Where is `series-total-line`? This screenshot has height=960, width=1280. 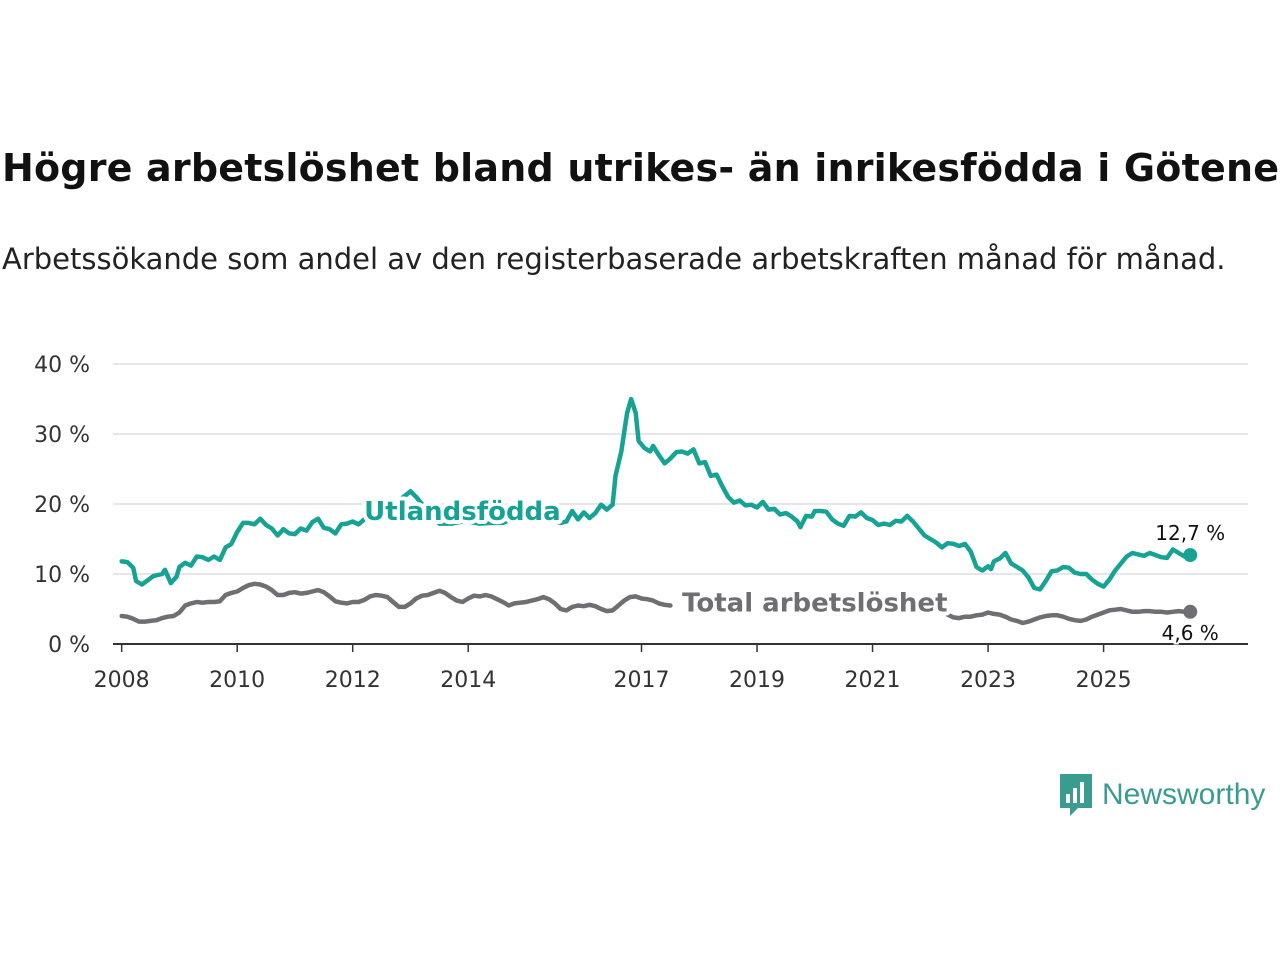
series-total-line is located at coordinates (396, 602).